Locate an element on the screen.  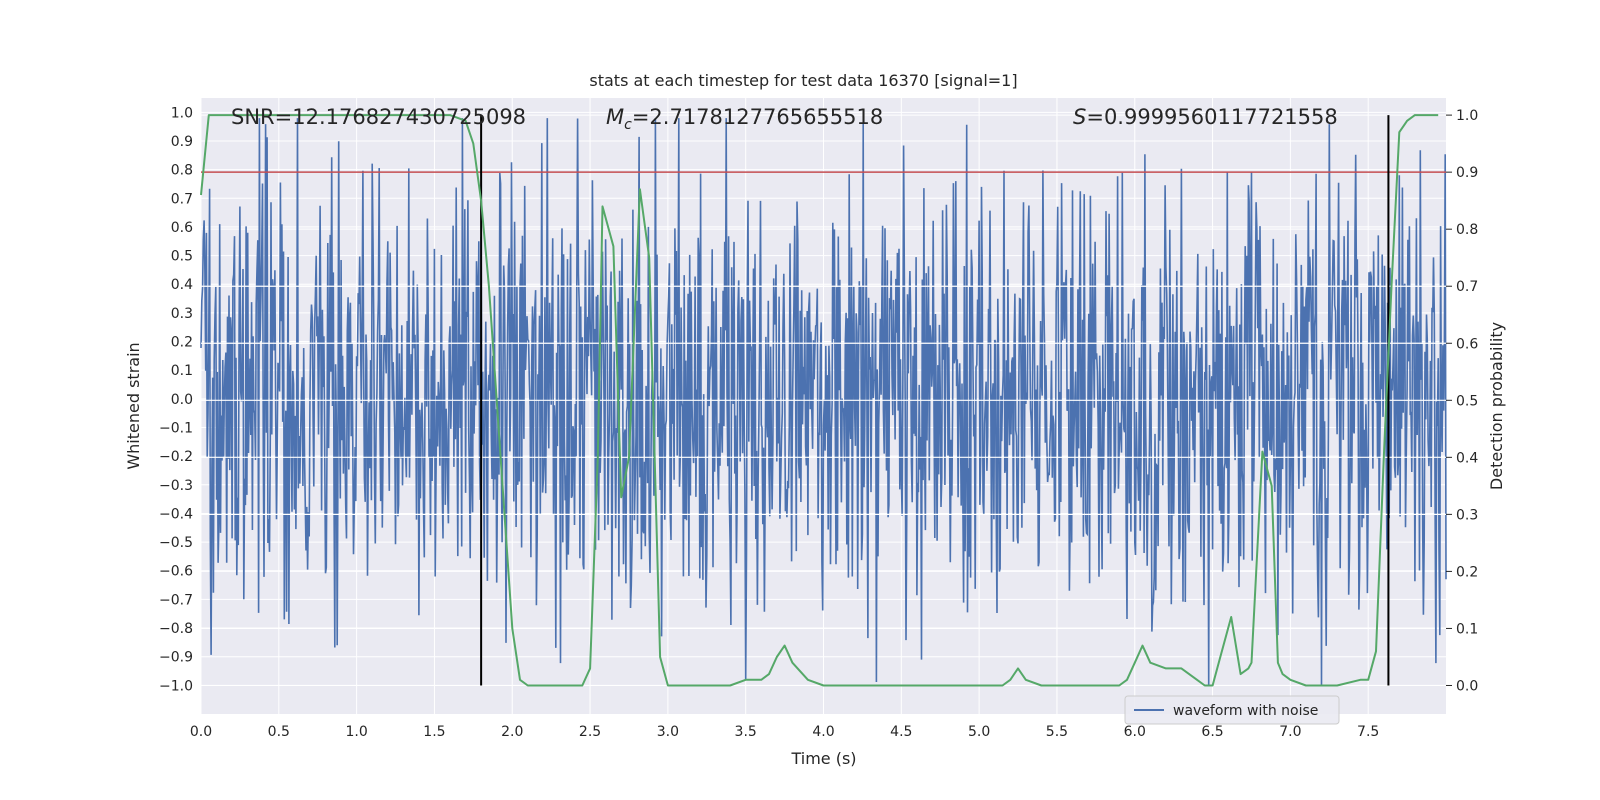
legend-box is located at coordinates (1232, 710).